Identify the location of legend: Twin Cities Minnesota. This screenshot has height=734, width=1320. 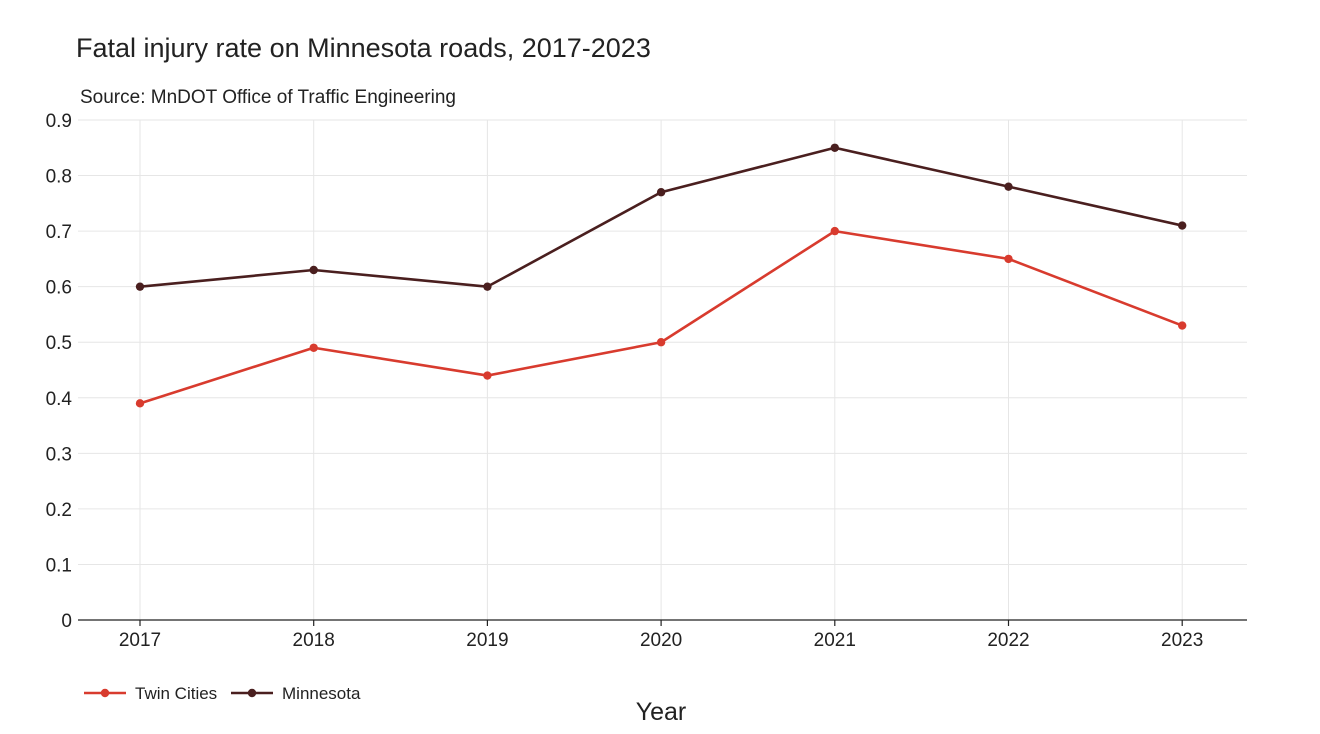
(222, 693).